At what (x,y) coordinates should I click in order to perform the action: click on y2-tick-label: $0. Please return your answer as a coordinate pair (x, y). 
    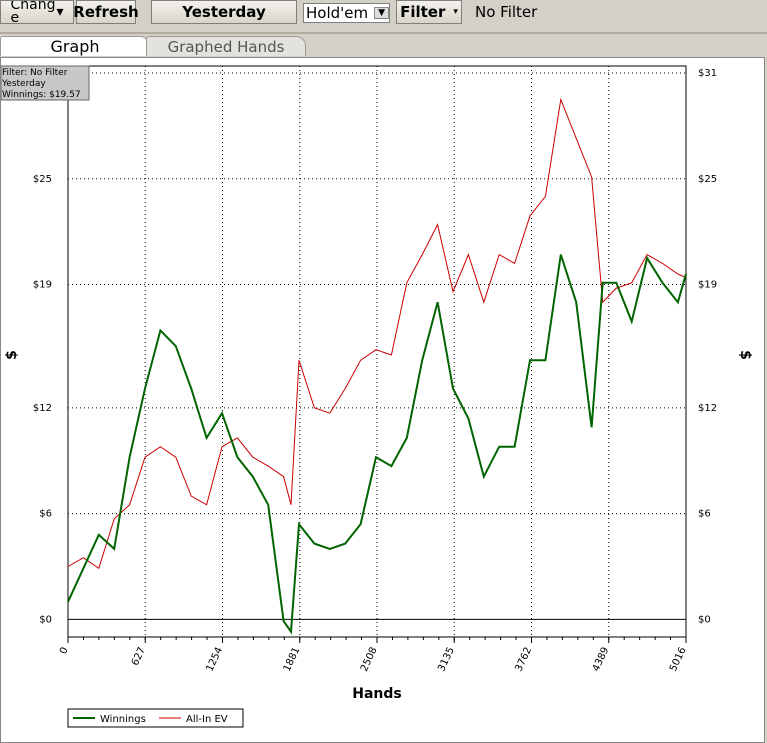
    Looking at the image, I should click on (704, 619).